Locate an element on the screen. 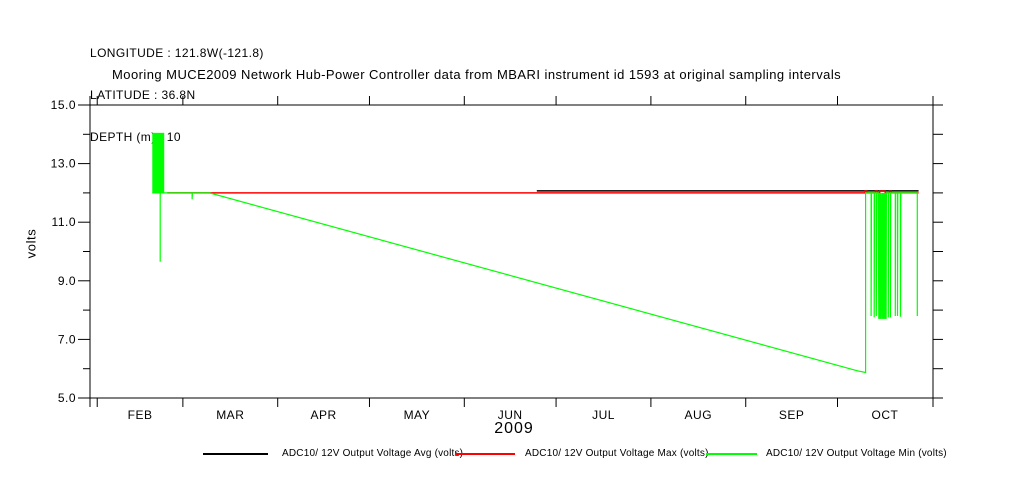 The height and width of the screenshot is (504, 1009). legend-line-max is located at coordinates (485, 454).